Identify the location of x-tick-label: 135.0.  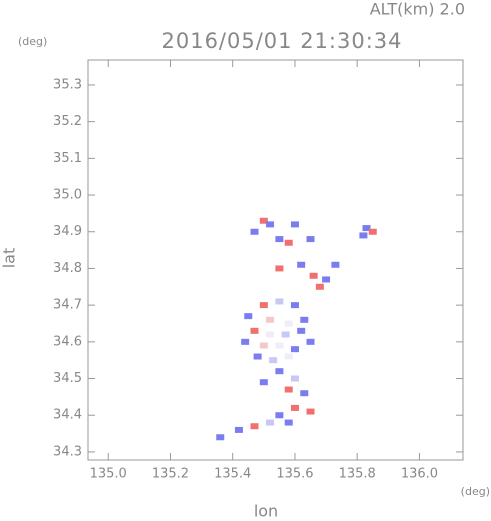
(108, 474).